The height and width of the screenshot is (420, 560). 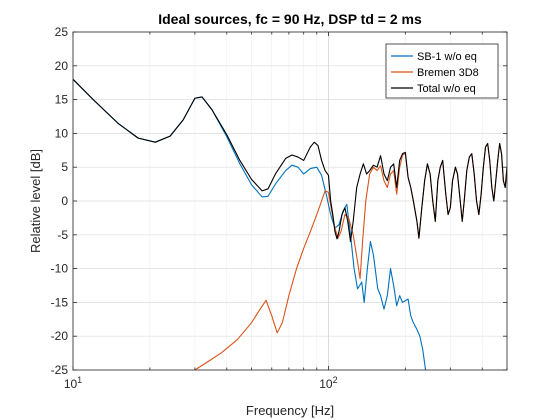 What do you see at coordinates (62, 32) in the screenshot?
I see `y-tick-label: 25` at bounding box center [62, 32].